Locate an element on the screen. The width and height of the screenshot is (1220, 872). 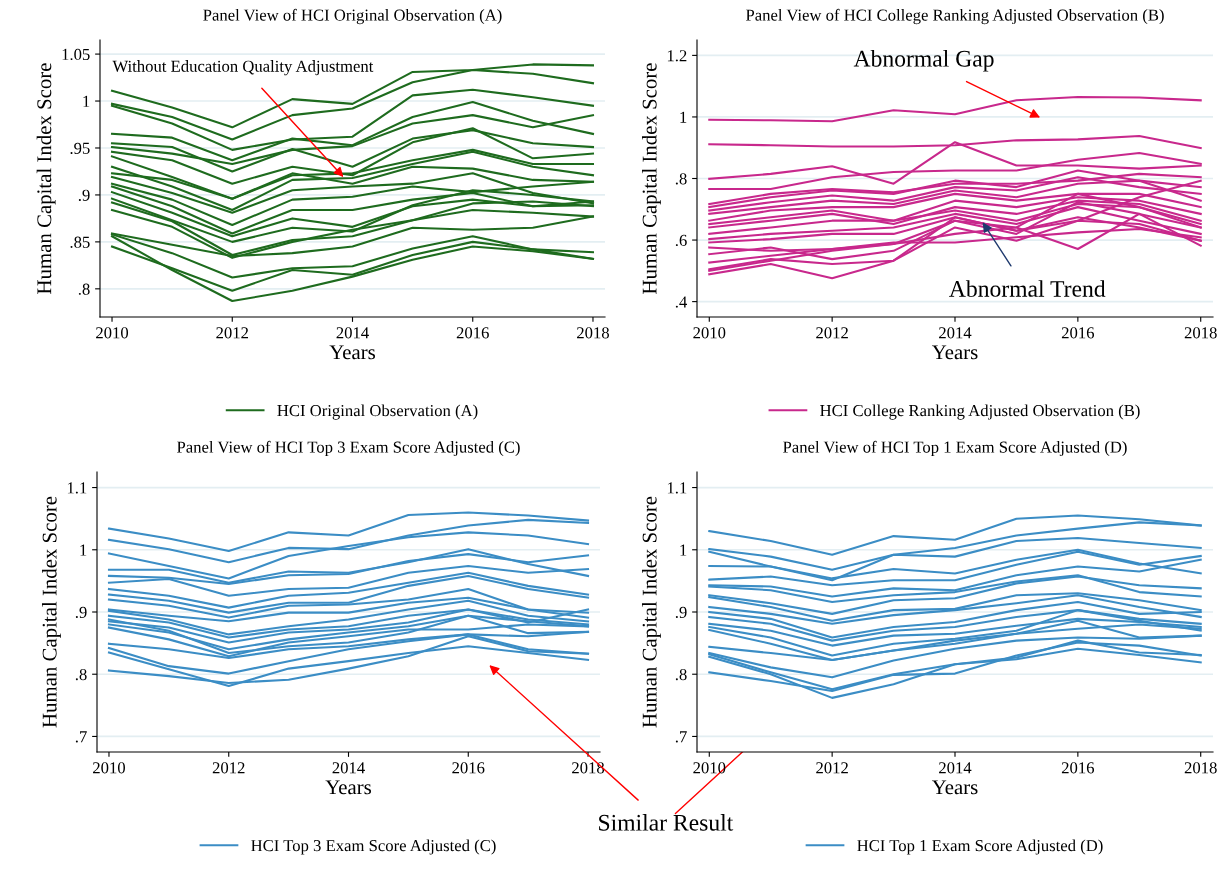
chart-title: Panel View of HCI Top 1 Exam Score Adjusted (D) is located at coordinates (955, 448).